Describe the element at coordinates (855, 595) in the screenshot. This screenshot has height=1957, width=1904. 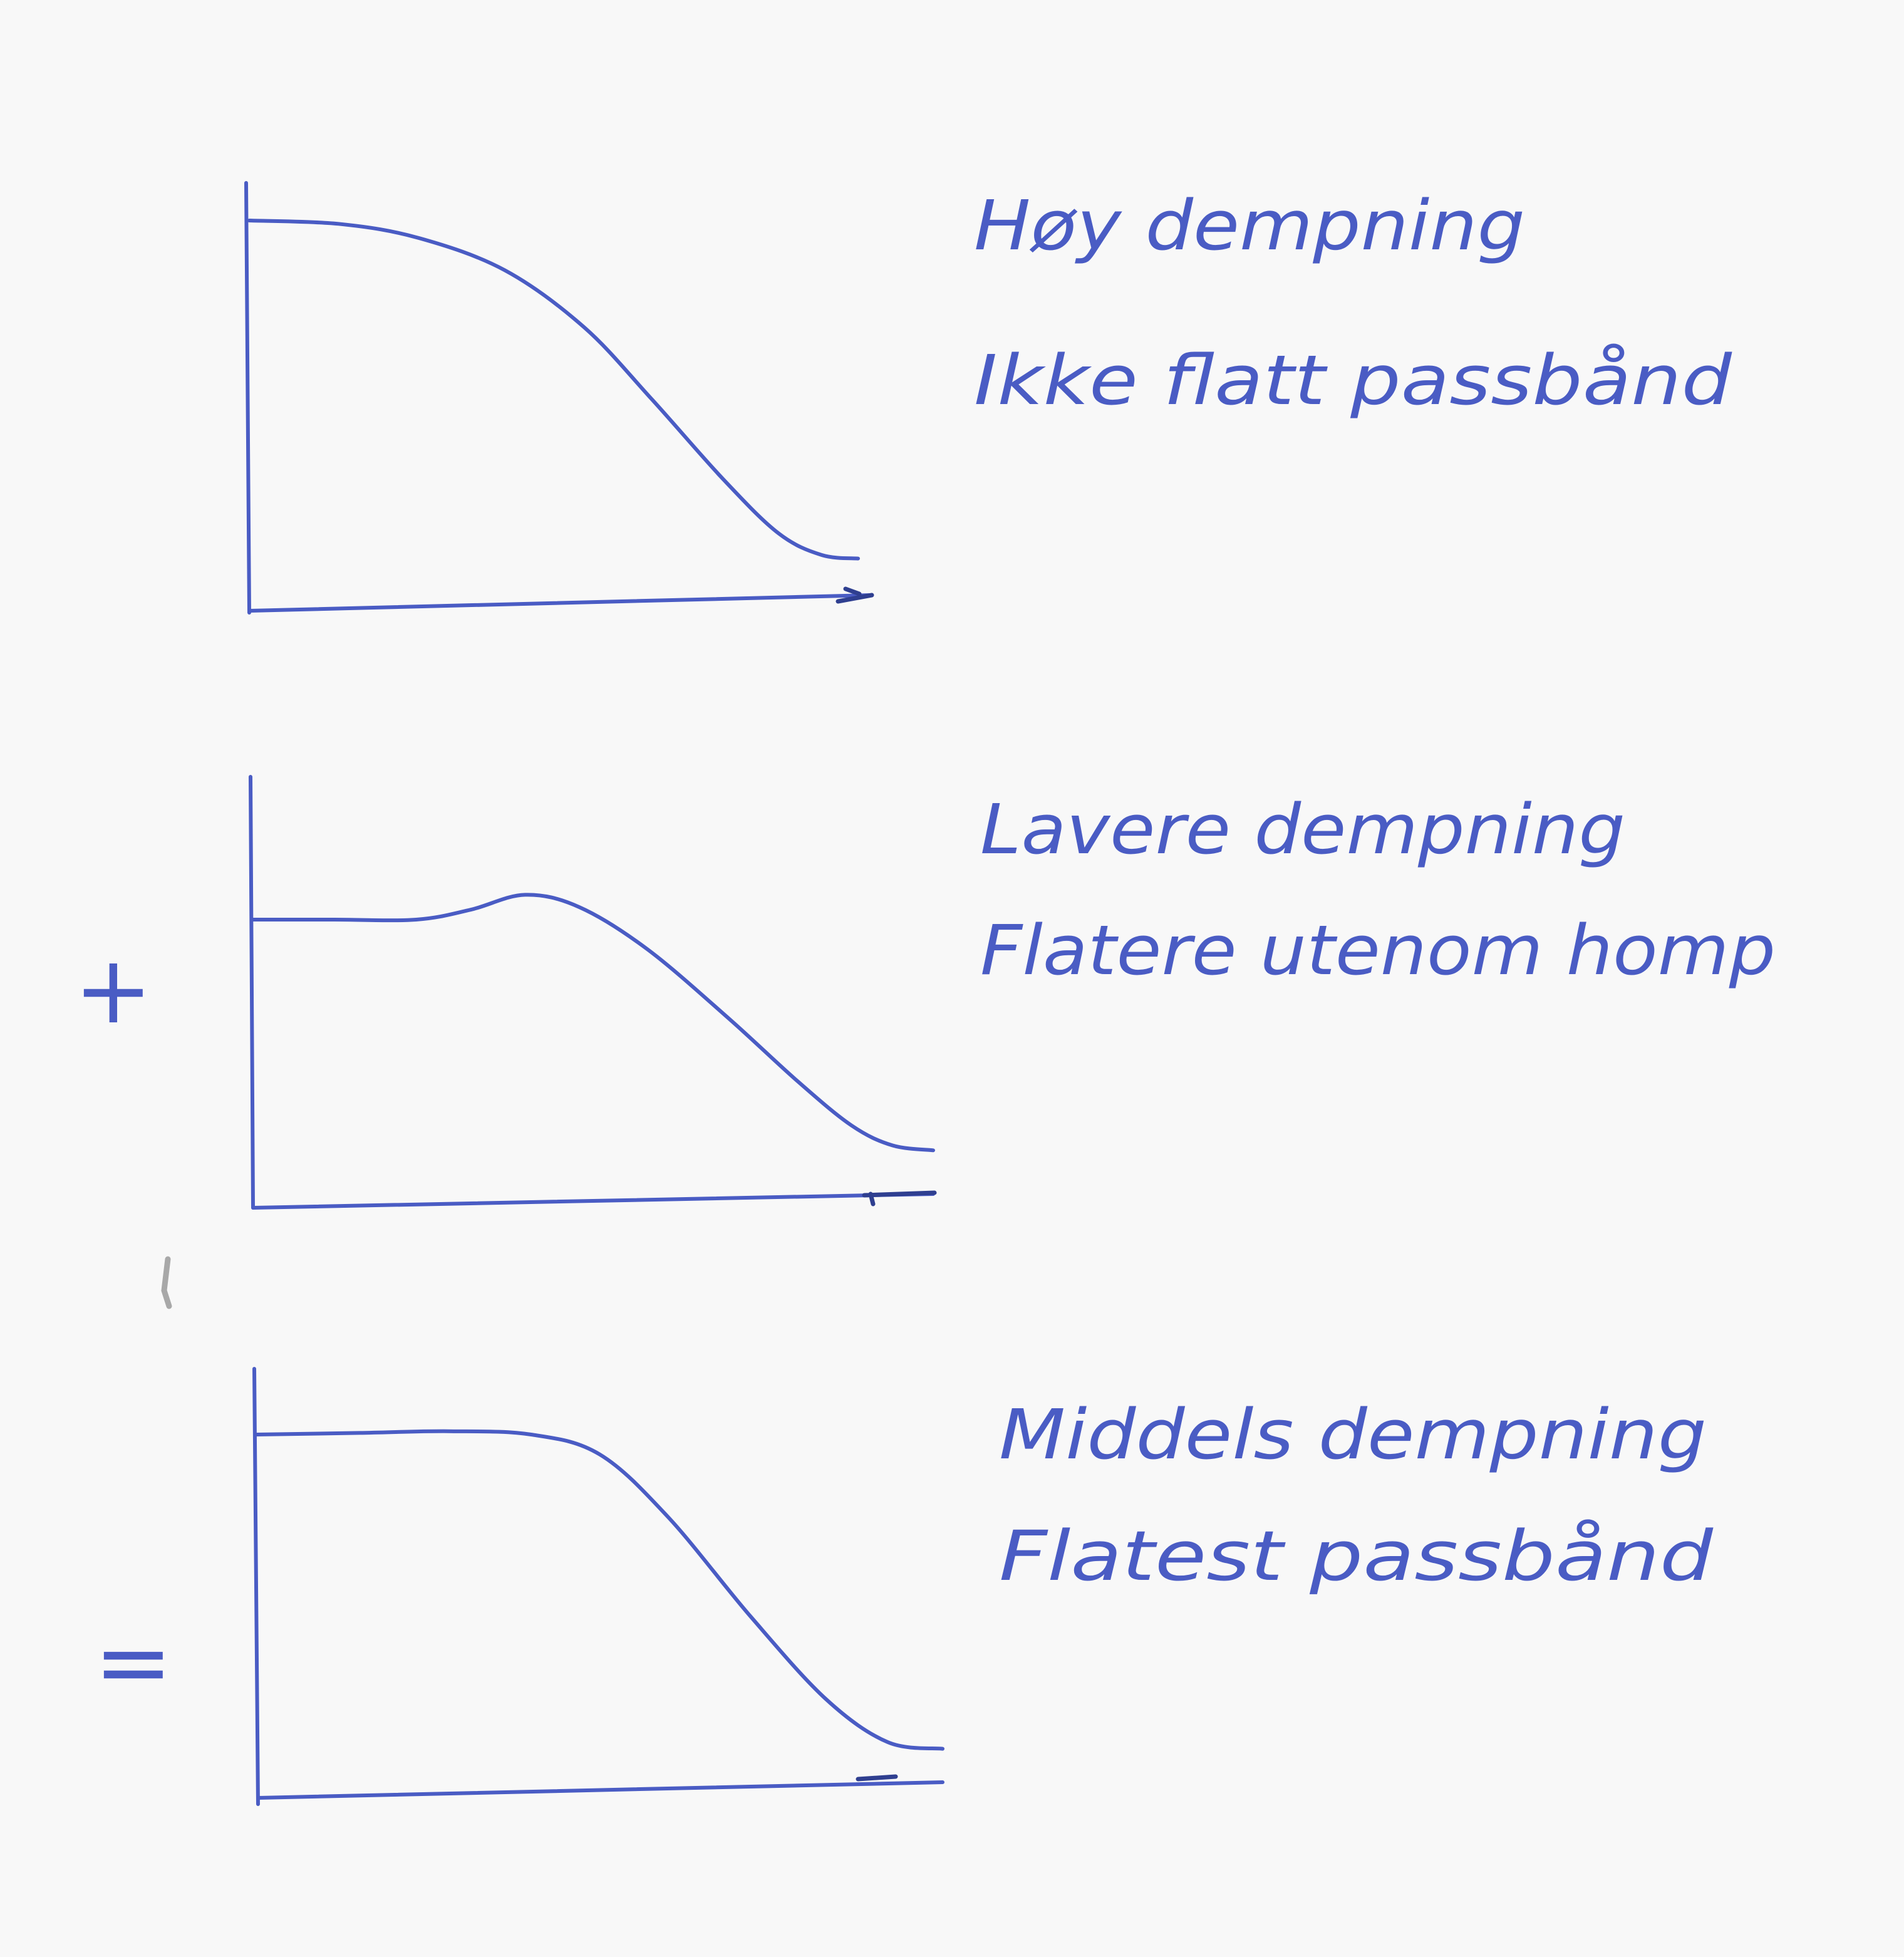
I see `panel1-x-arrow` at that location.